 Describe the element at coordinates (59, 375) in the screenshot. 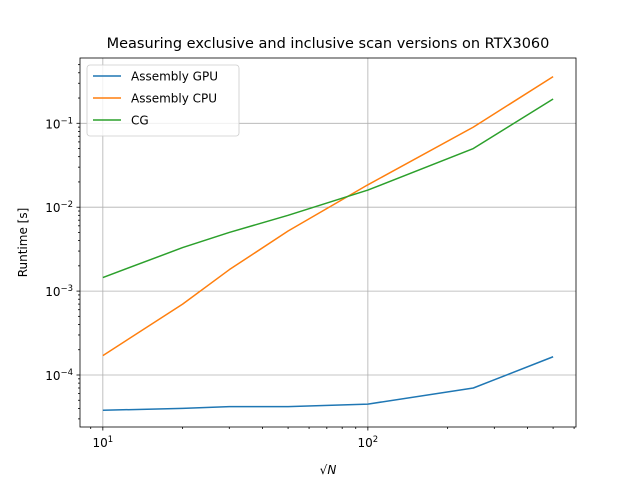

I see `y-tick-label: 10⁻⁴` at that location.